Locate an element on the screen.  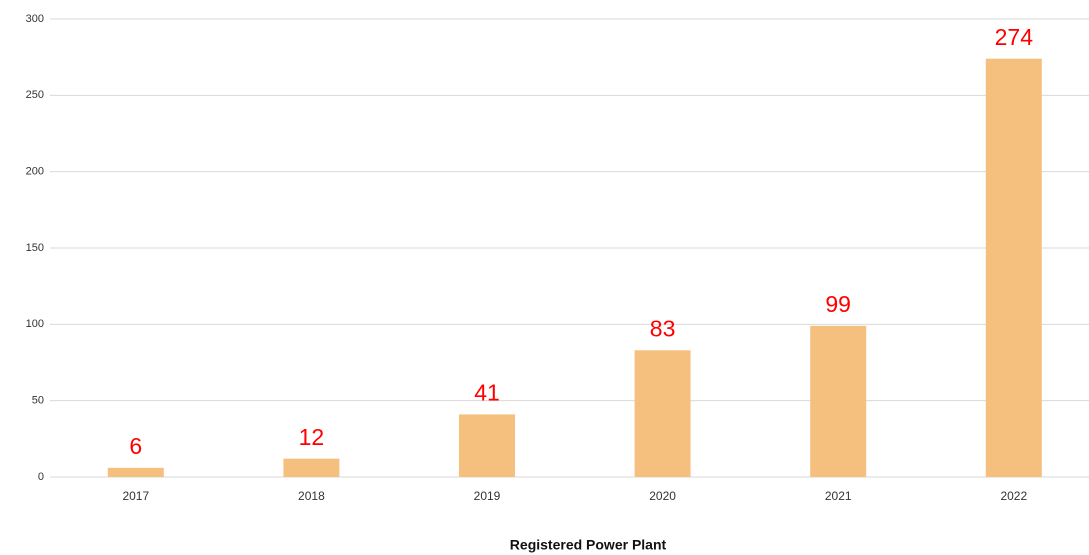
x-tick-label: 2022 is located at coordinates (1013, 496).